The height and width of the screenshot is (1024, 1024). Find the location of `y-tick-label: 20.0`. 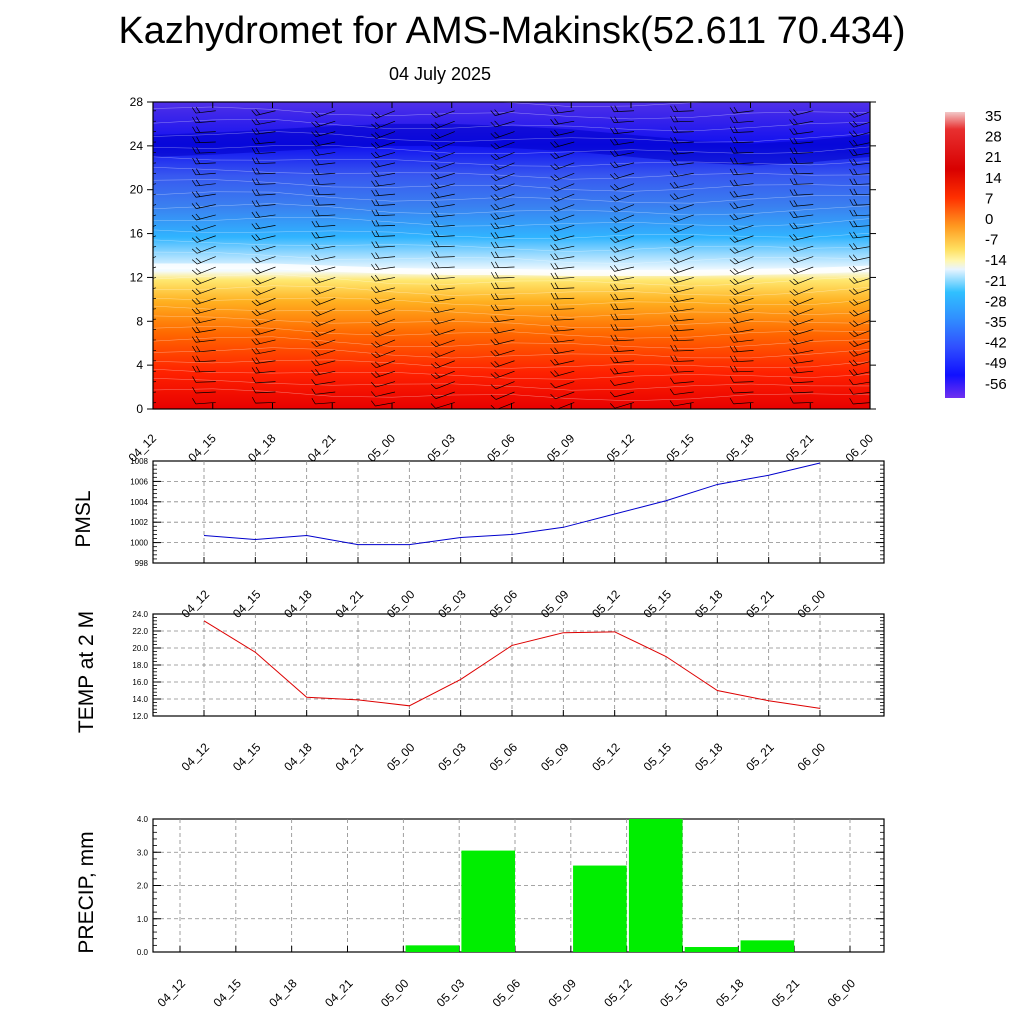

y-tick-label: 20.0 is located at coordinates (140, 648).